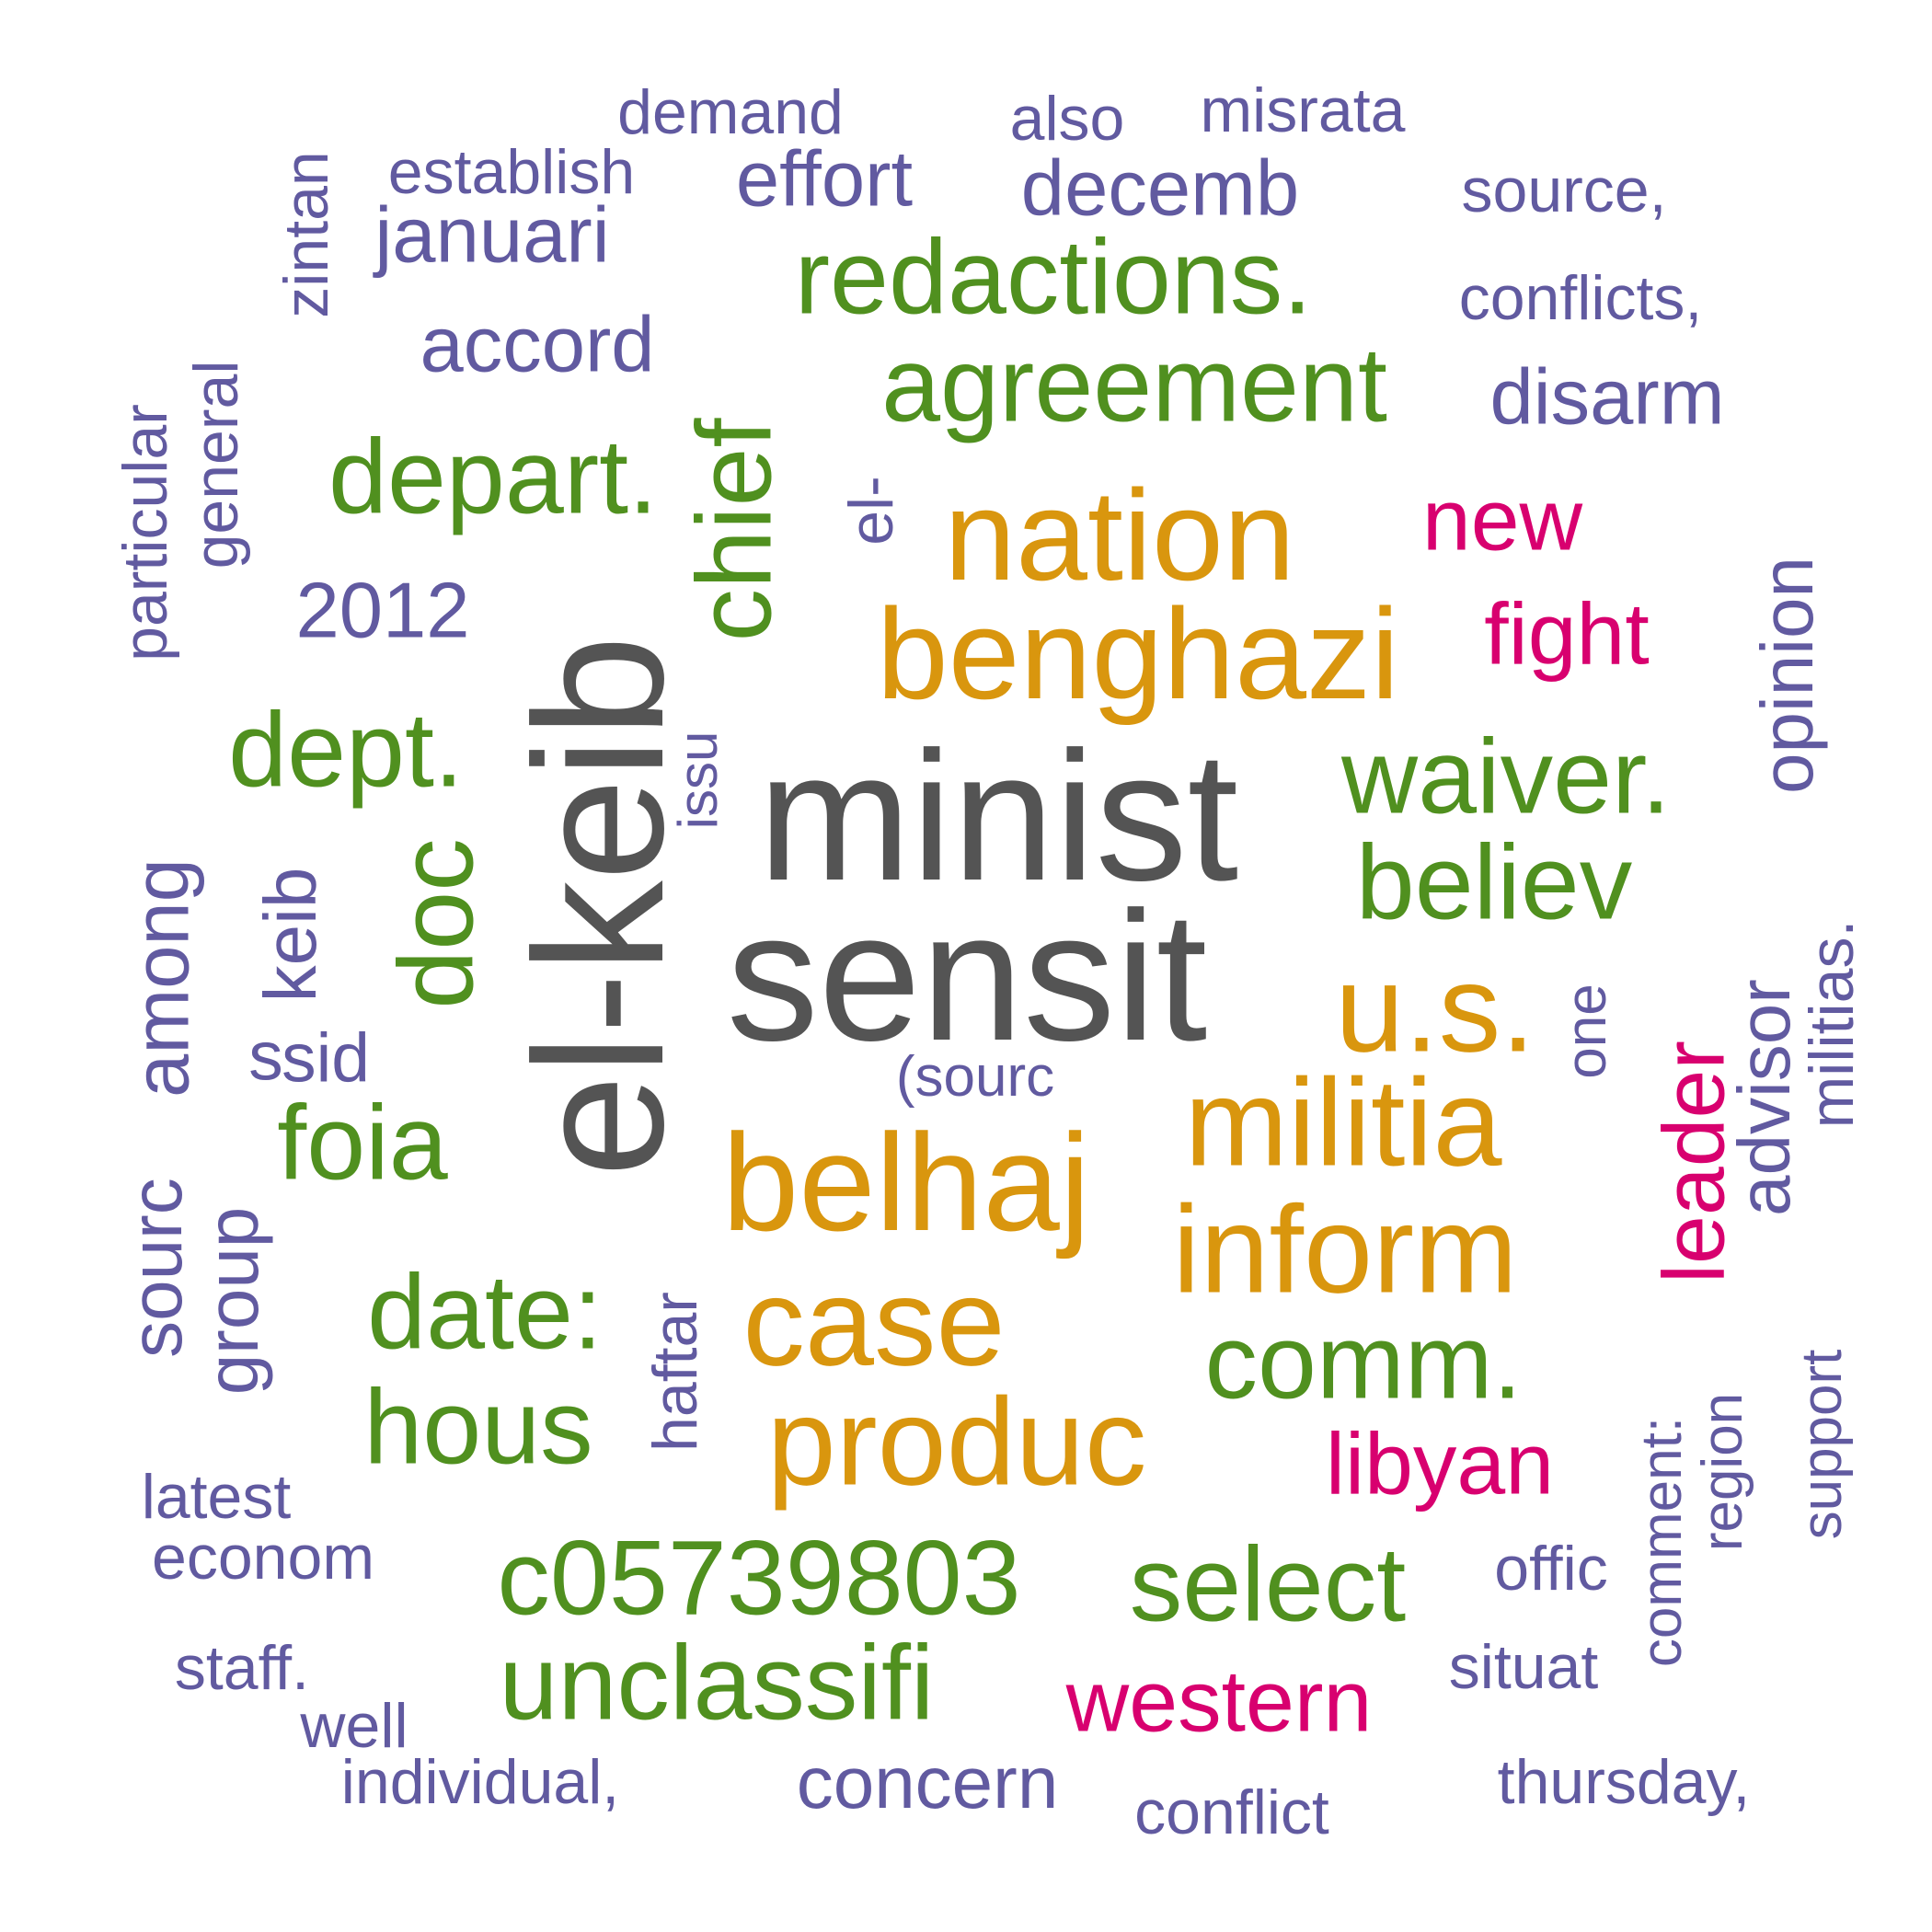 The width and height of the screenshot is (1932, 1932). What do you see at coordinates (1345, 1249) in the screenshot?
I see `word-inform: inform` at bounding box center [1345, 1249].